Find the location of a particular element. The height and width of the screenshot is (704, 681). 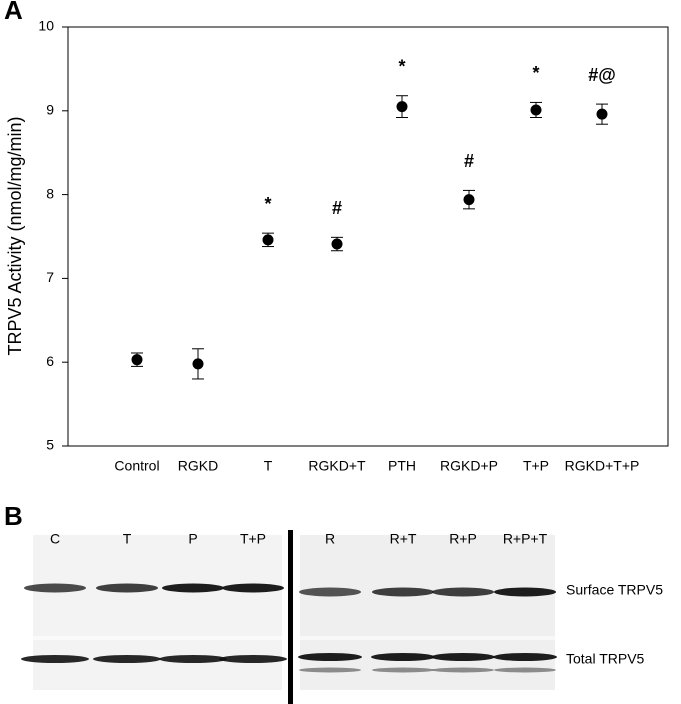

lane-label: R+T is located at coordinates (403, 539).